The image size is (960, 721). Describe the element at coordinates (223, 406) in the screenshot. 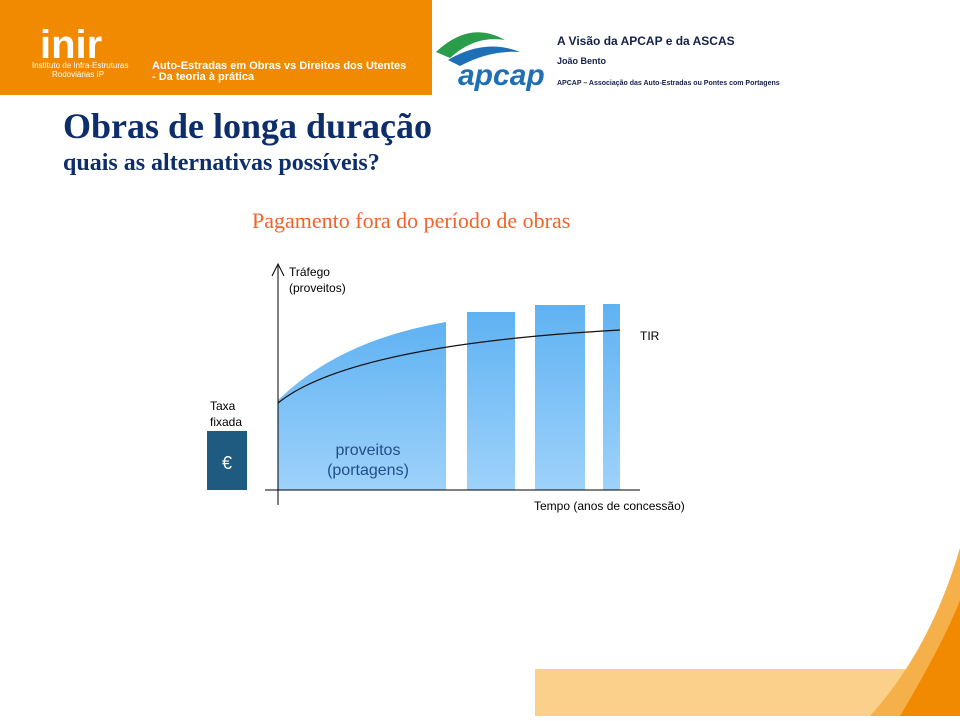

I see `fixed-rate-label: Taxa` at that location.